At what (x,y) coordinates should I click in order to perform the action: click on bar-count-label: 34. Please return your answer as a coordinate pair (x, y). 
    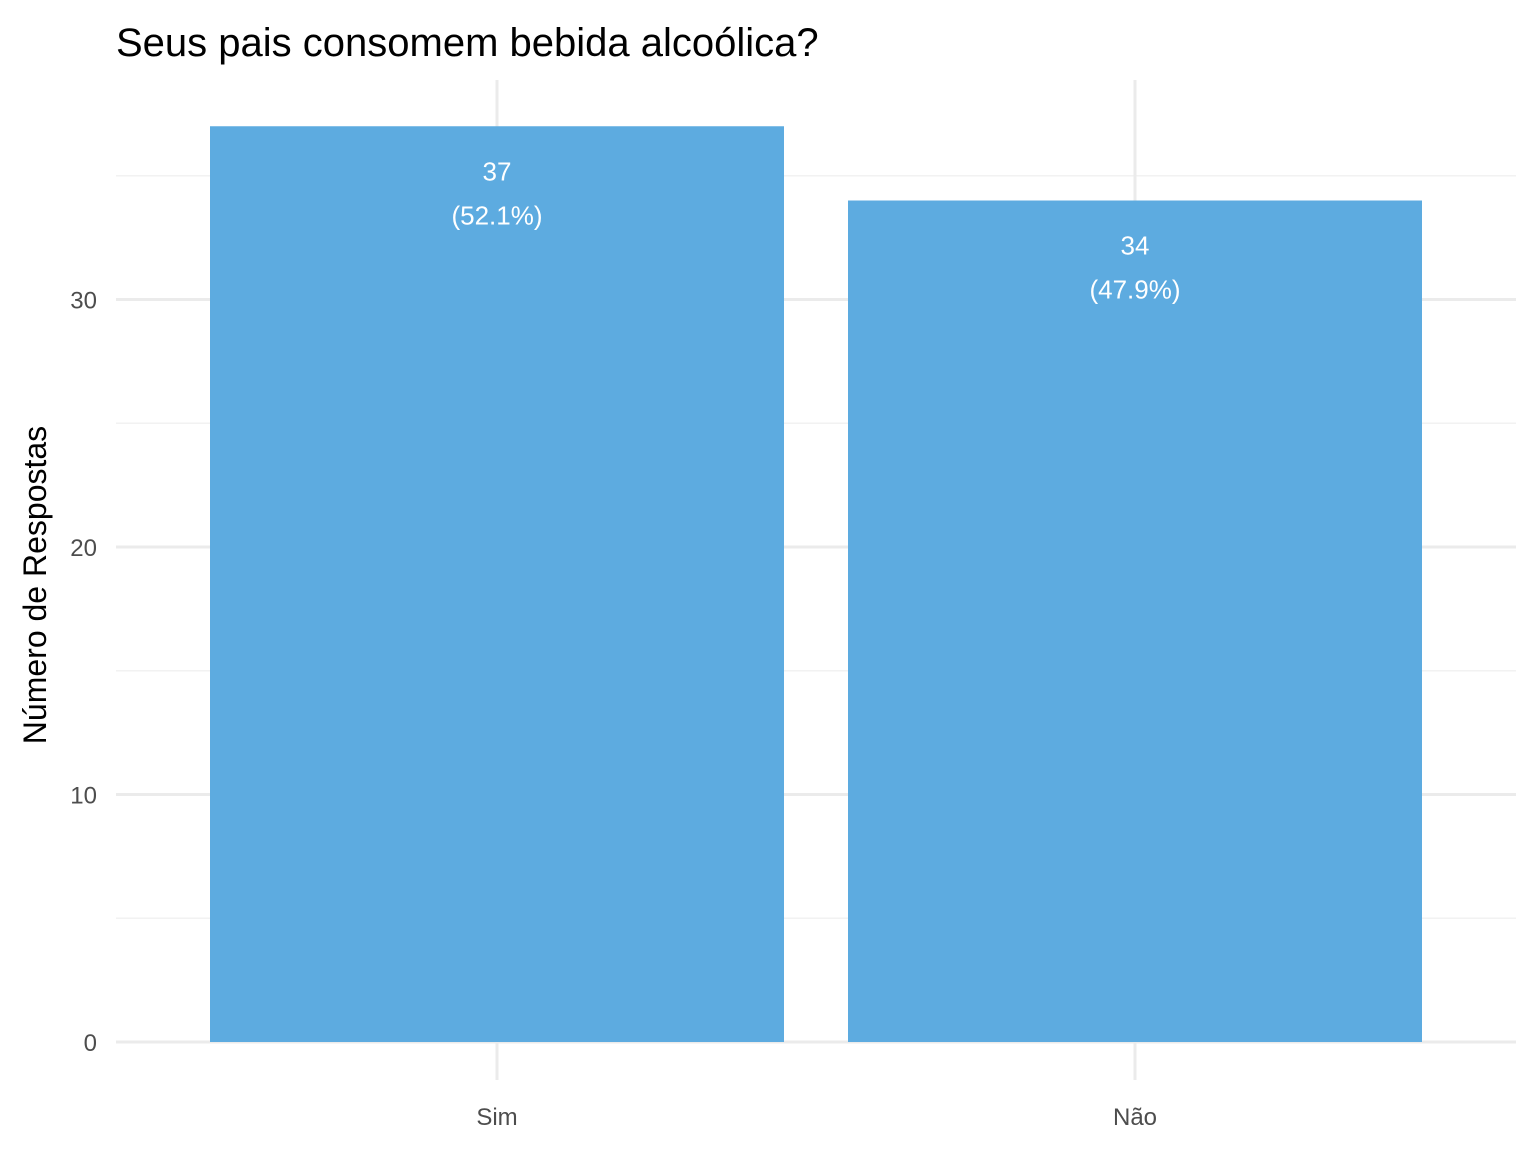
    Looking at the image, I should click on (1135, 246).